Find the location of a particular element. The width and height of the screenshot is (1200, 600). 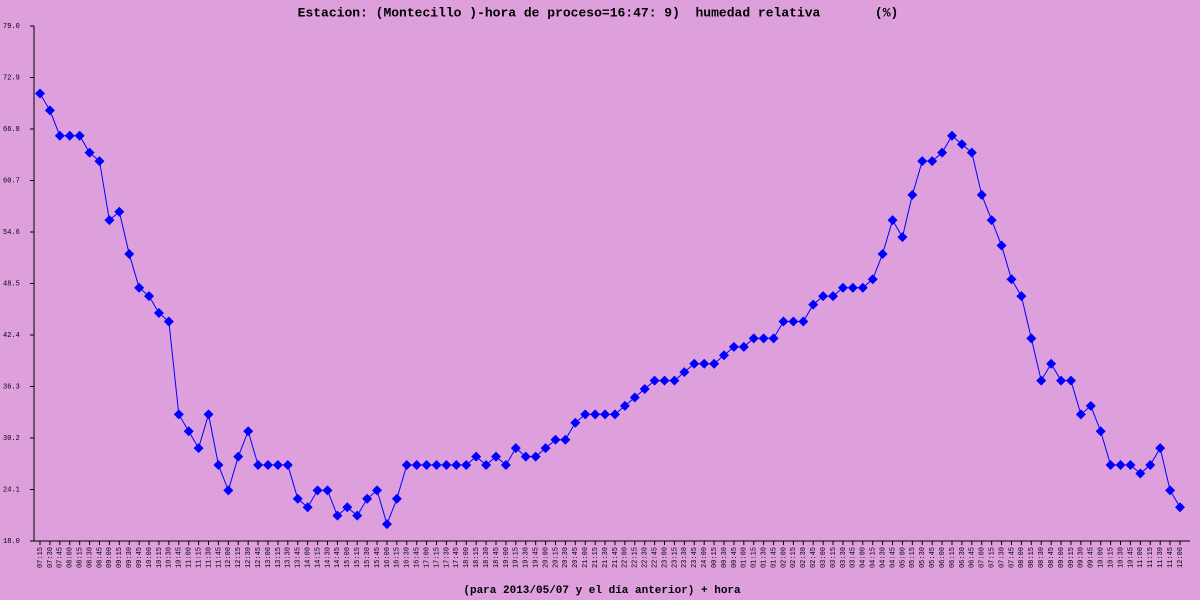

y-tick-label: 79.0 is located at coordinates (11, 27).